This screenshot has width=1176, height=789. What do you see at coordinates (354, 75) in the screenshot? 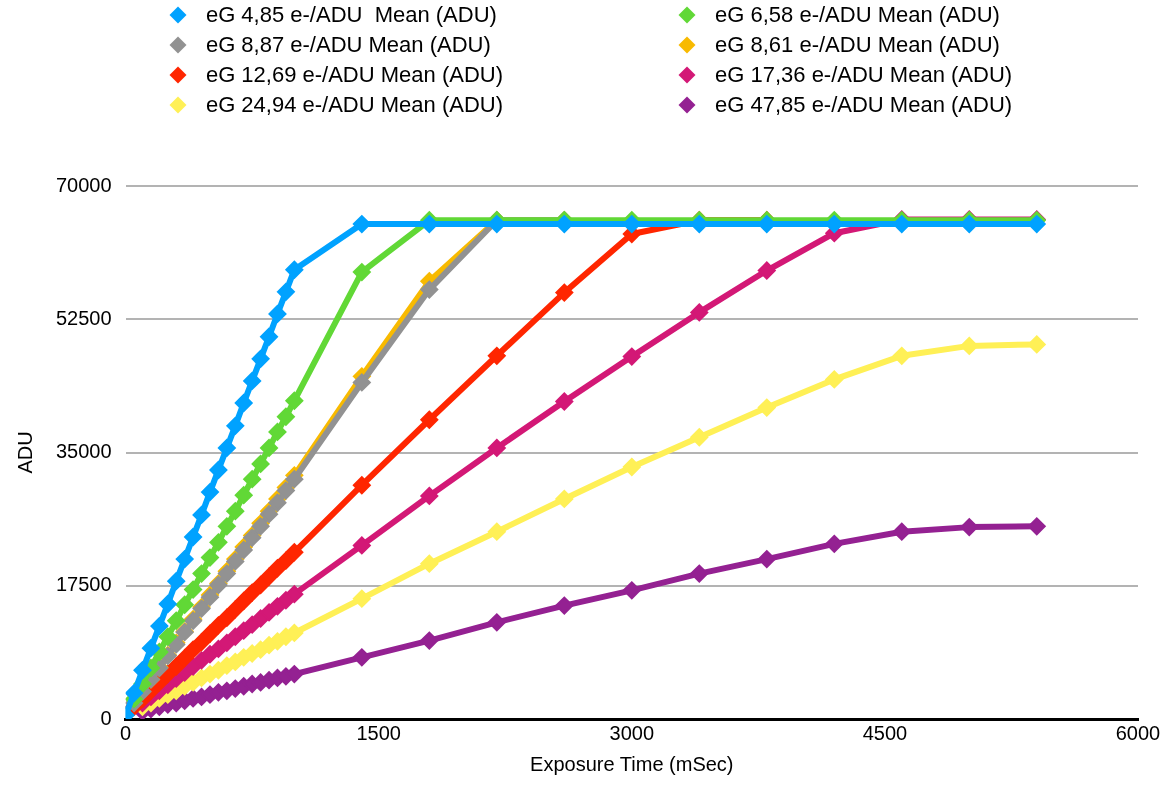
I see `legend-label: eG 12,69 e-/ADU Mean (ADU)` at bounding box center [354, 75].